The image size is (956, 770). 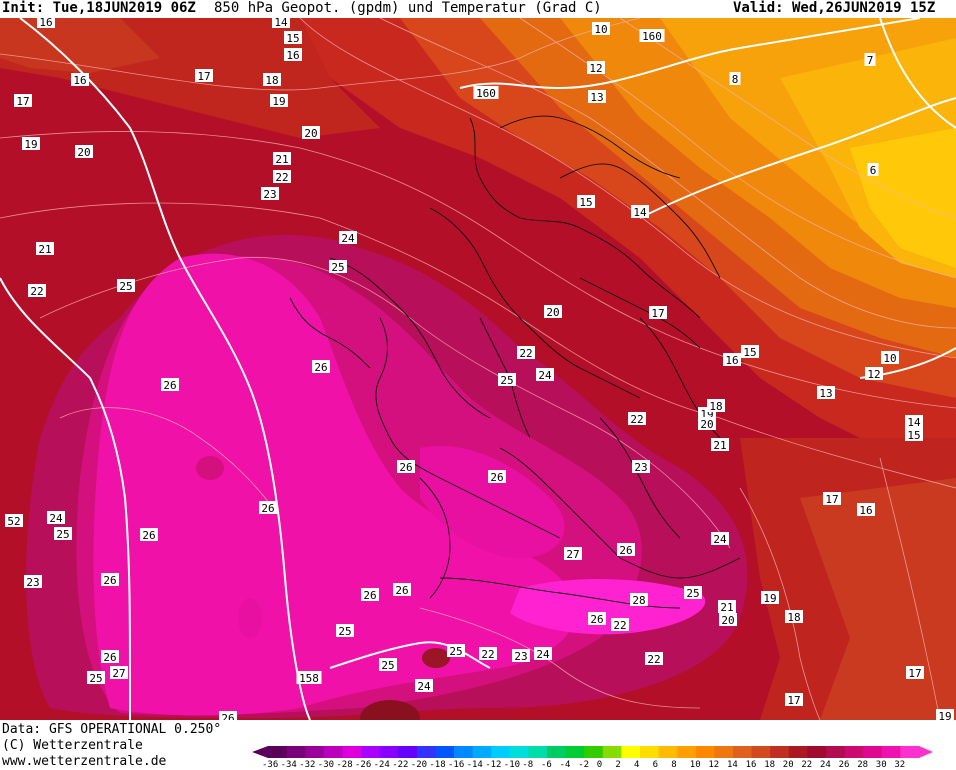 I want to click on temperature-label-text: 23, so click(x=520, y=656).